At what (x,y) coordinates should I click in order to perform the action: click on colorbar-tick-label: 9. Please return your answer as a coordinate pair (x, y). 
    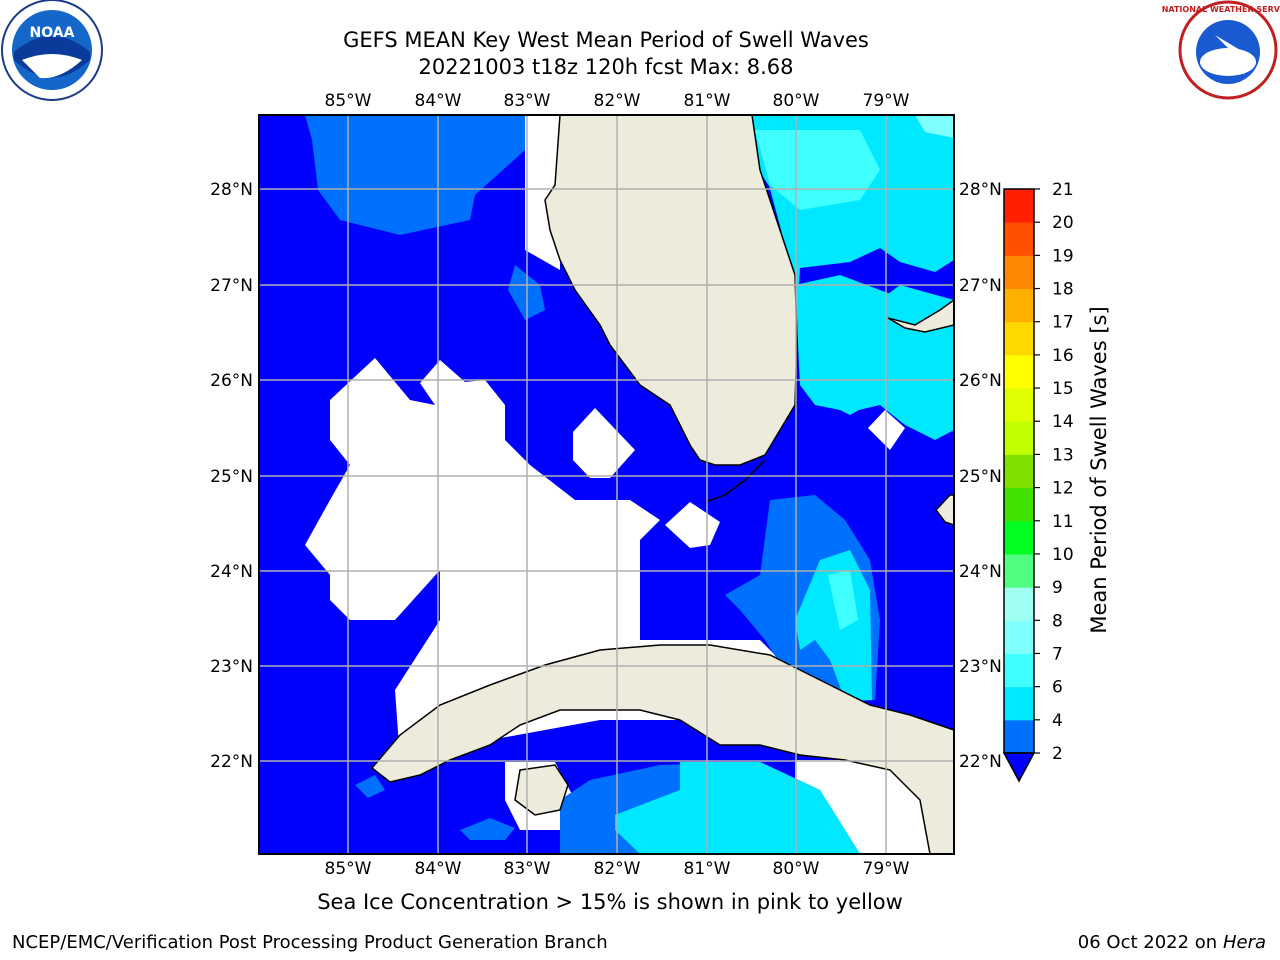
    Looking at the image, I should click on (1057, 588).